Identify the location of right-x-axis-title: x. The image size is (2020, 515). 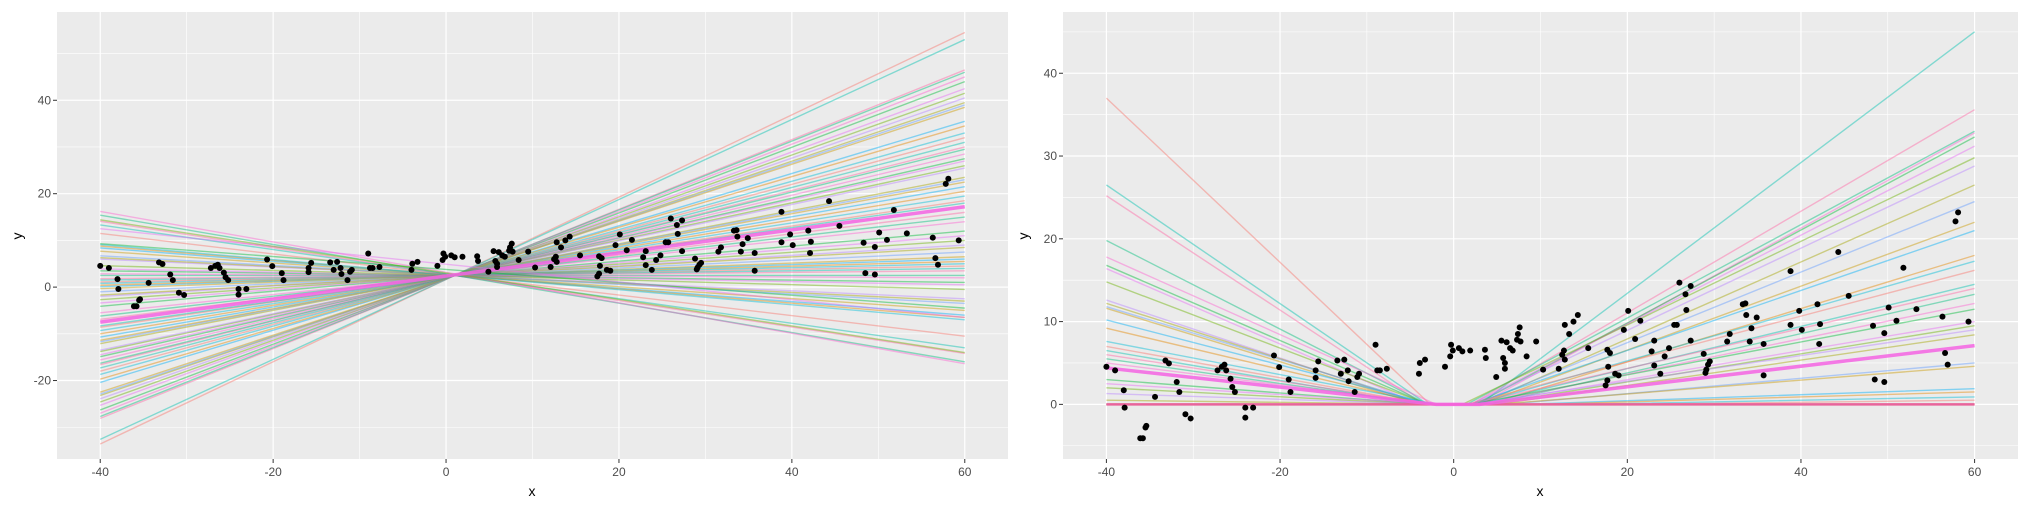
(1540, 491).